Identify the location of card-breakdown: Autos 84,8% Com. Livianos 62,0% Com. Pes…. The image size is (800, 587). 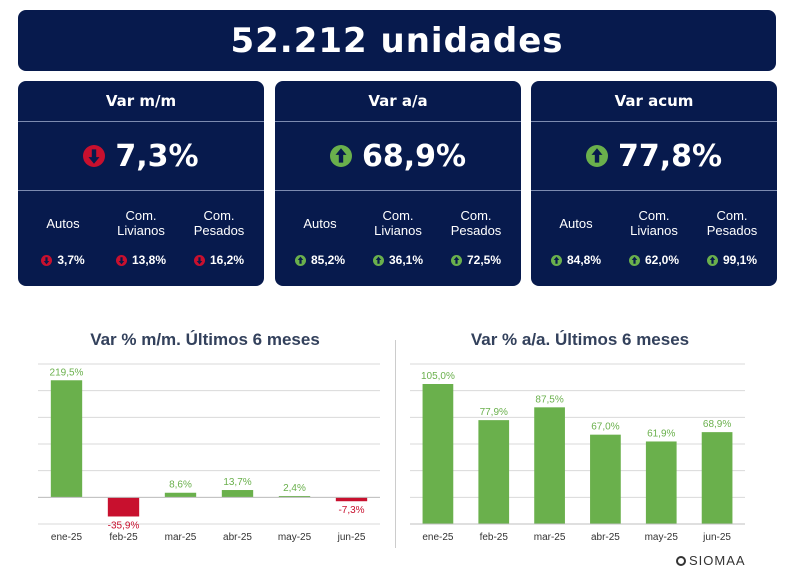
(654, 229).